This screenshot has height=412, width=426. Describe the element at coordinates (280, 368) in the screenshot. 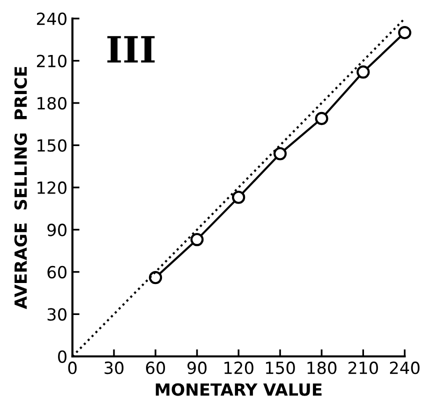

I see `x-tick-label: 150` at that location.